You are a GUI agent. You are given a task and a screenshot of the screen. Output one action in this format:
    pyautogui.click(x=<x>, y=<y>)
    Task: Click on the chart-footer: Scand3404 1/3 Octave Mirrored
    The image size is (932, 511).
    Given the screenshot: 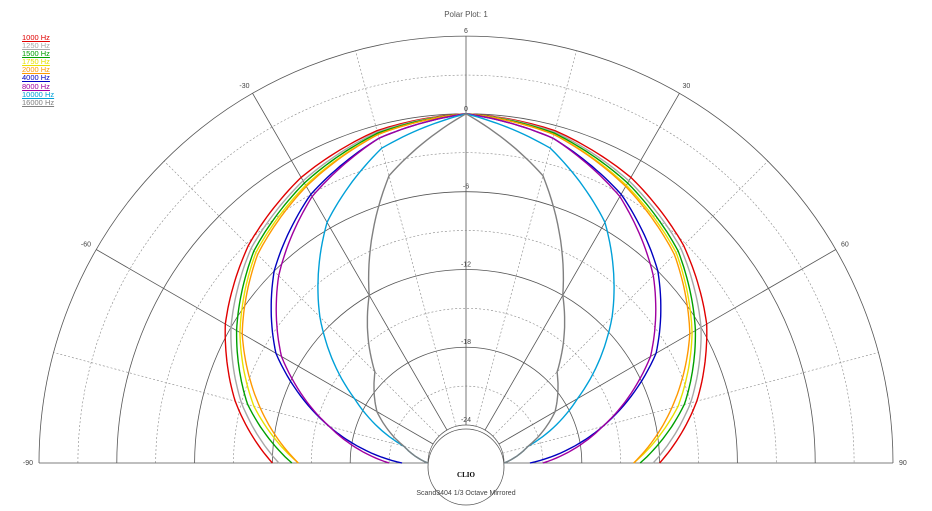 What is the action you would take?
    pyautogui.click(x=466, y=493)
    